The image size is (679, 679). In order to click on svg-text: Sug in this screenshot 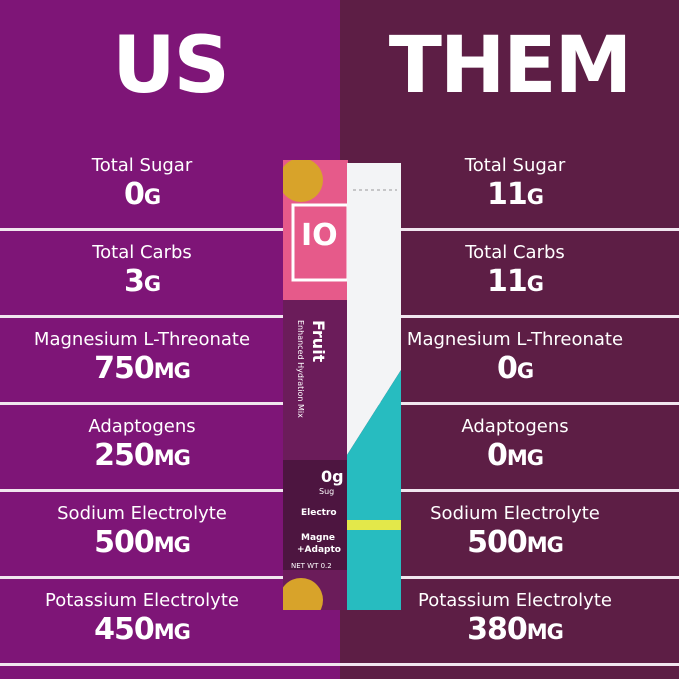, I will do `click(326, 491)`.